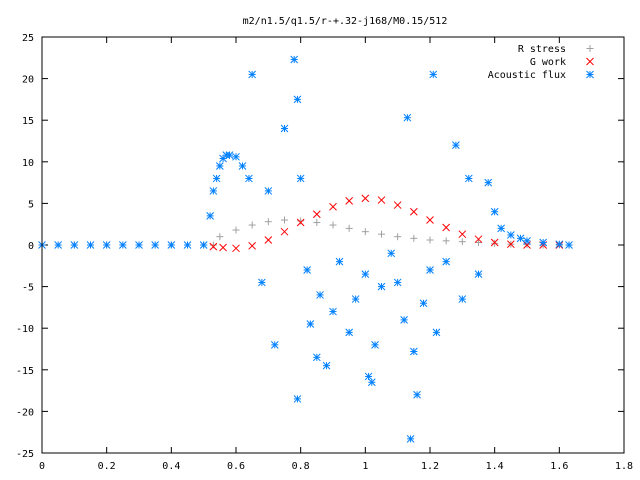 The width and height of the screenshot is (640, 480). What do you see at coordinates (590, 74) in the screenshot?
I see `legend-marker-acoustic-flux` at bounding box center [590, 74].